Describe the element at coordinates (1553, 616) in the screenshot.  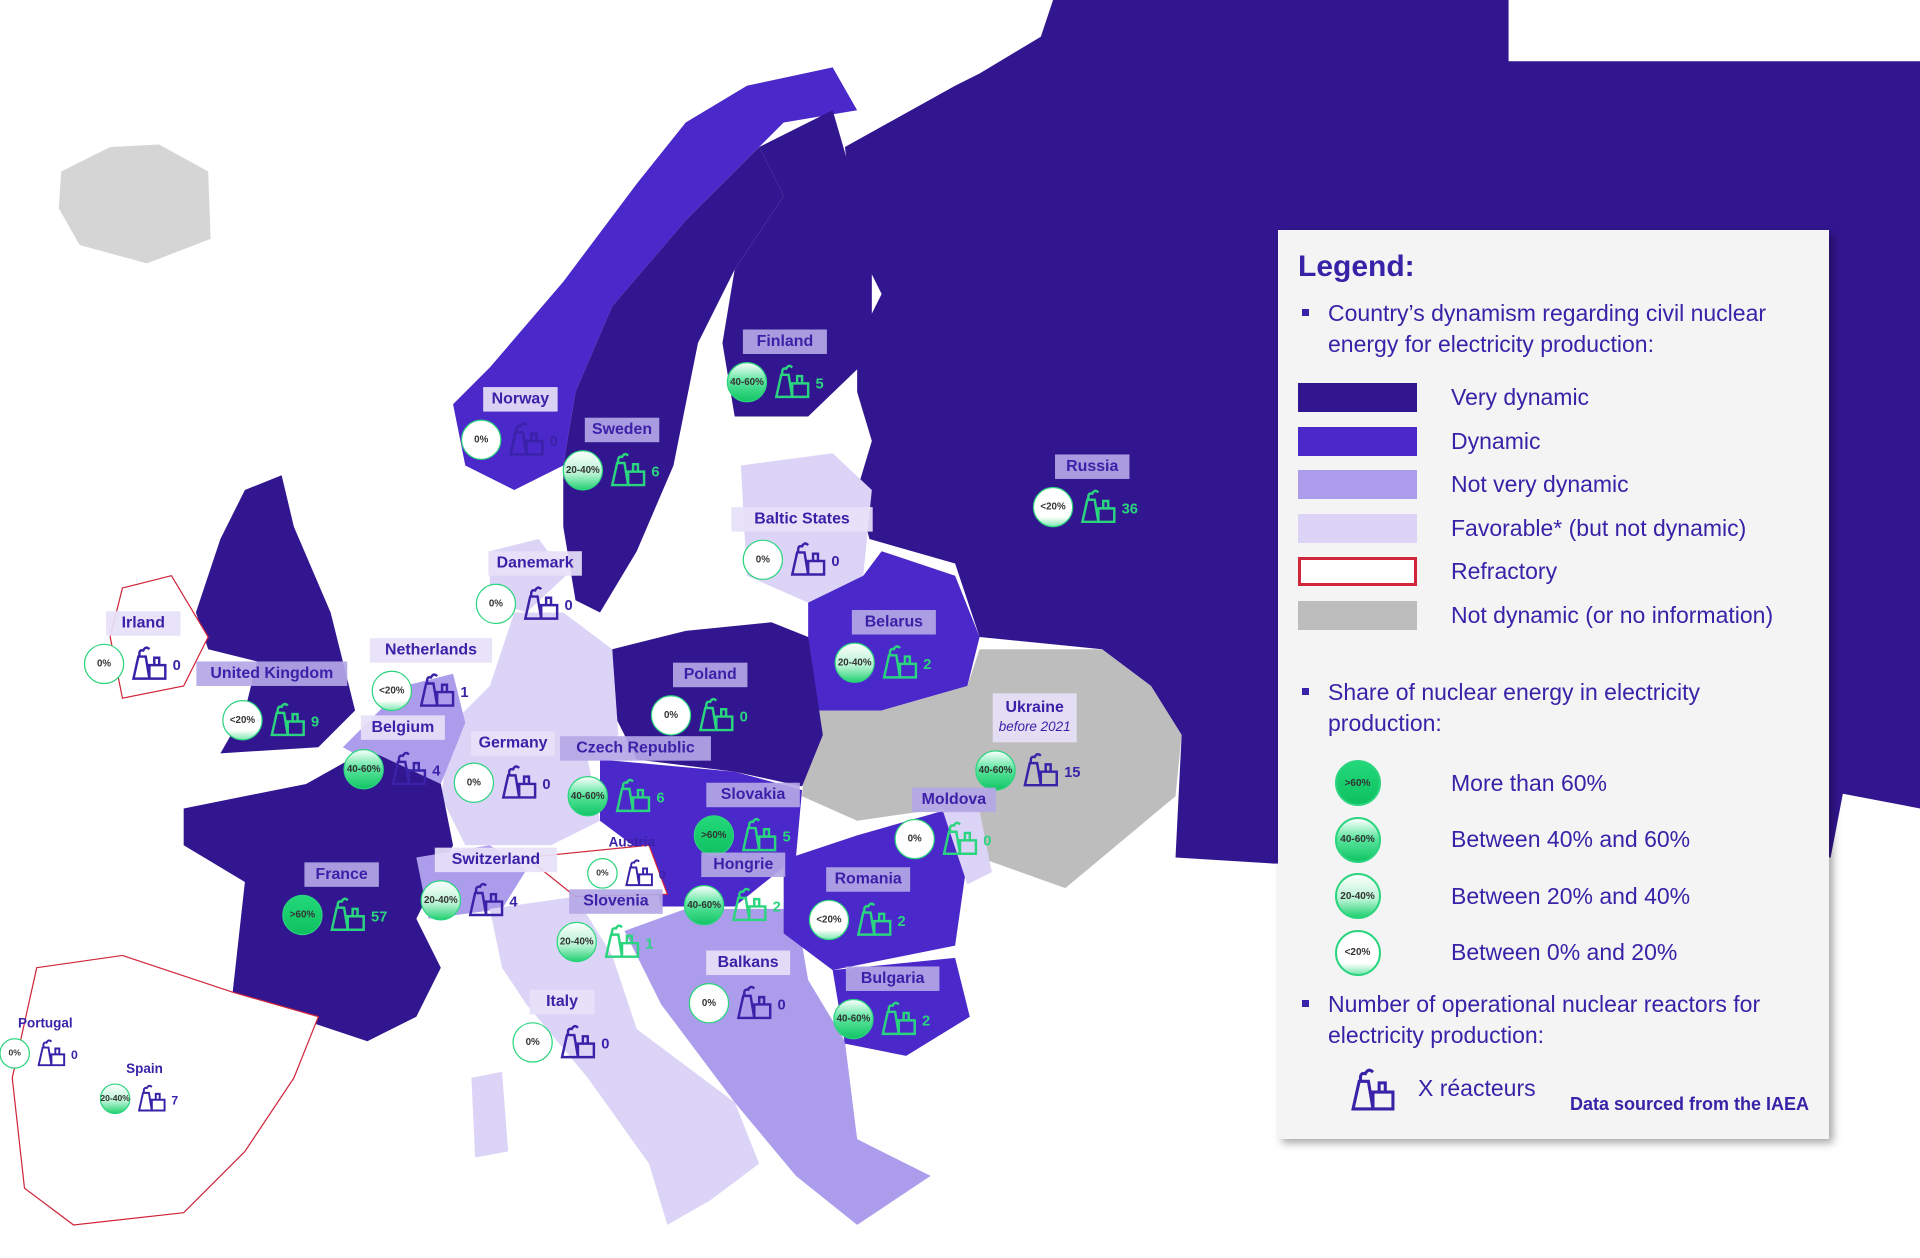
I see `legend-row: Not dynamic (or no information)` at that location.